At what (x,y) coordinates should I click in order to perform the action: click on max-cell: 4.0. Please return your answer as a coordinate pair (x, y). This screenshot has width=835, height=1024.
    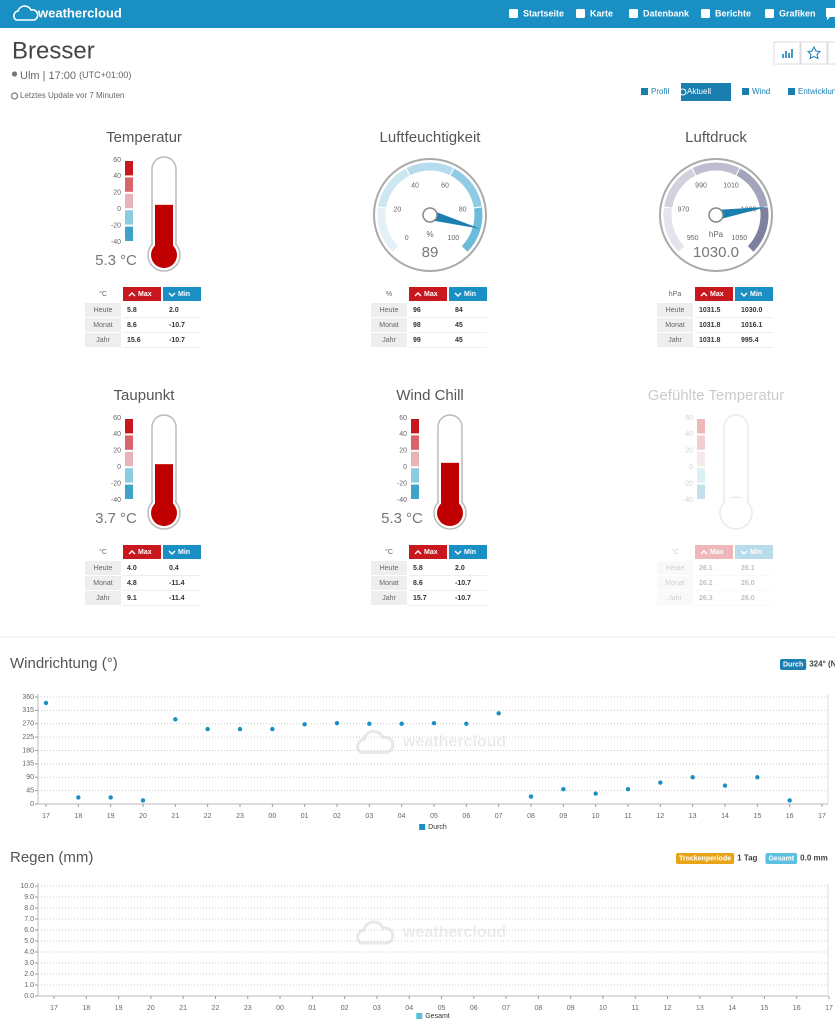
    Looking at the image, I should click on (132, 568).